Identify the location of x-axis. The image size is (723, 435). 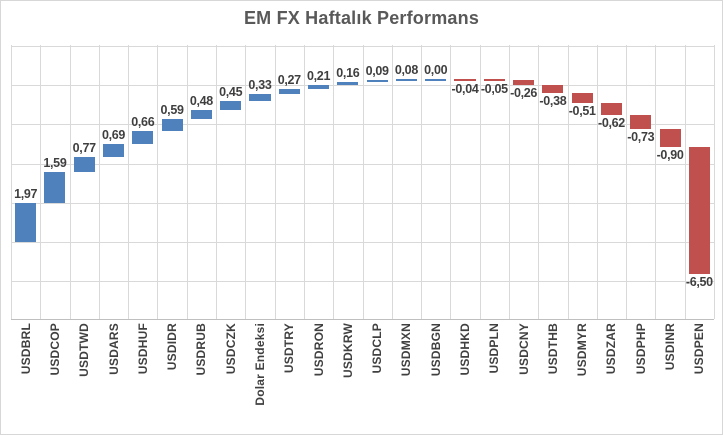
(362, 319).